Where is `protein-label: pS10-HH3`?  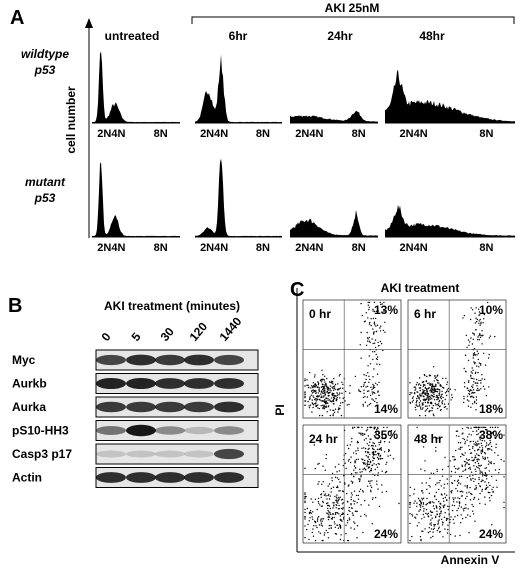
protein-label: pS10-HH3 is located at coordinates (40, 431).